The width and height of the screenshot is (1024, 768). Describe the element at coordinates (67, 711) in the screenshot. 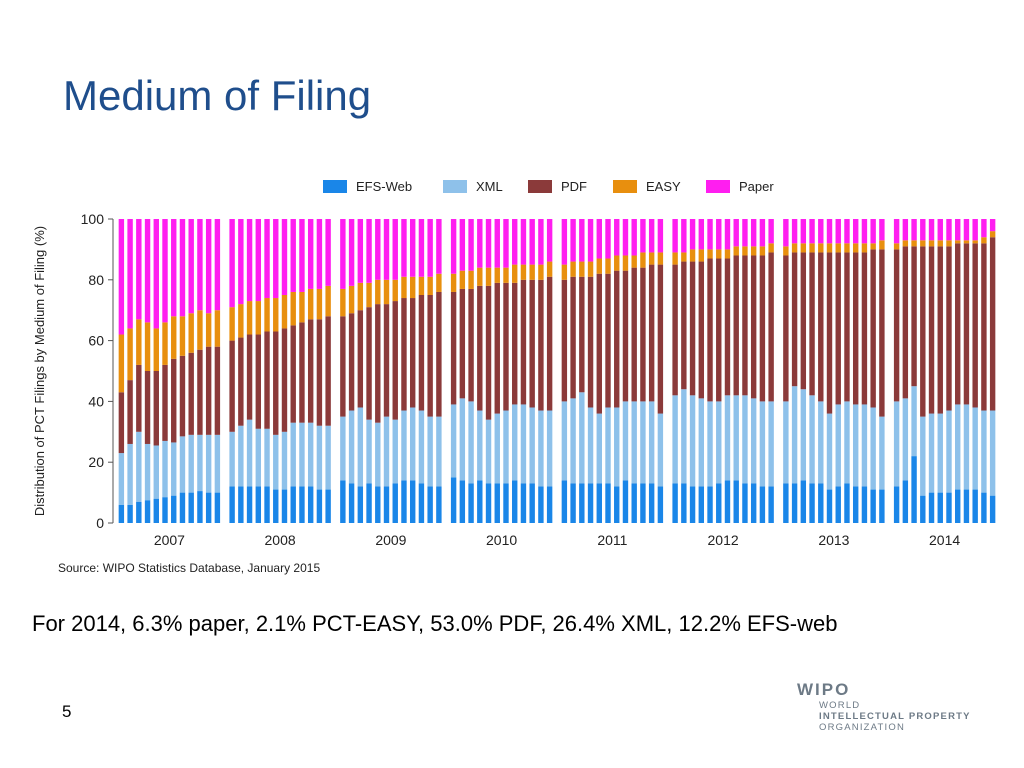

I see `page-number: 5` at that location.